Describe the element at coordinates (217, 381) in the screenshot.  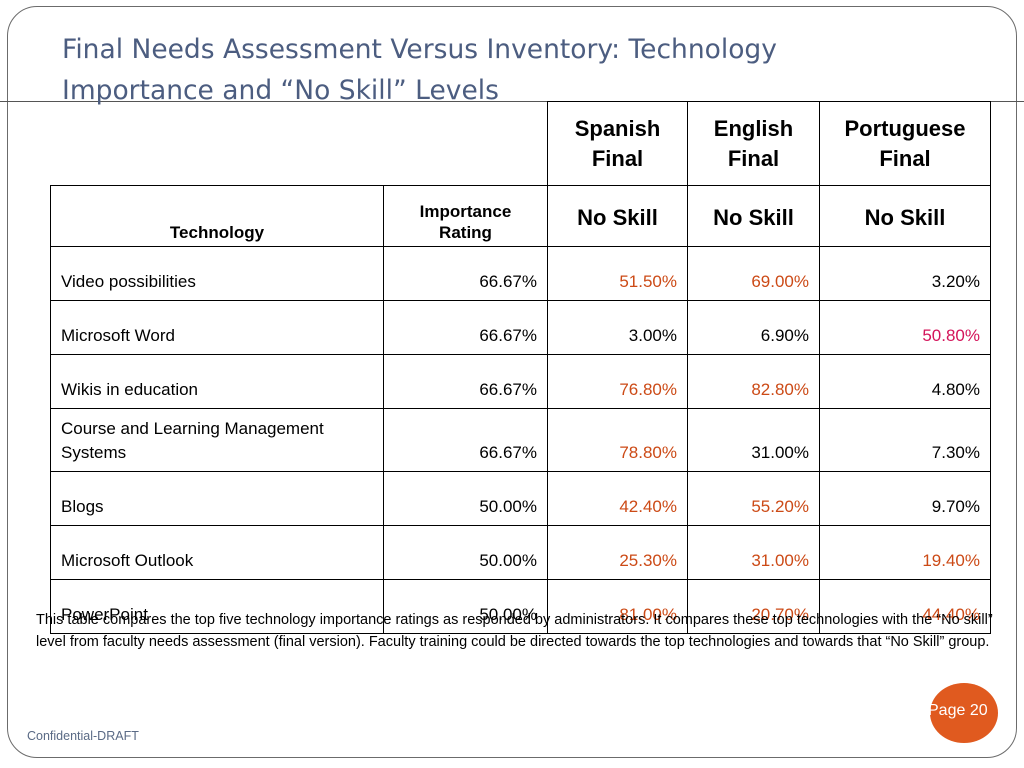
I see `cell-technology: Wikis in education` at that location.